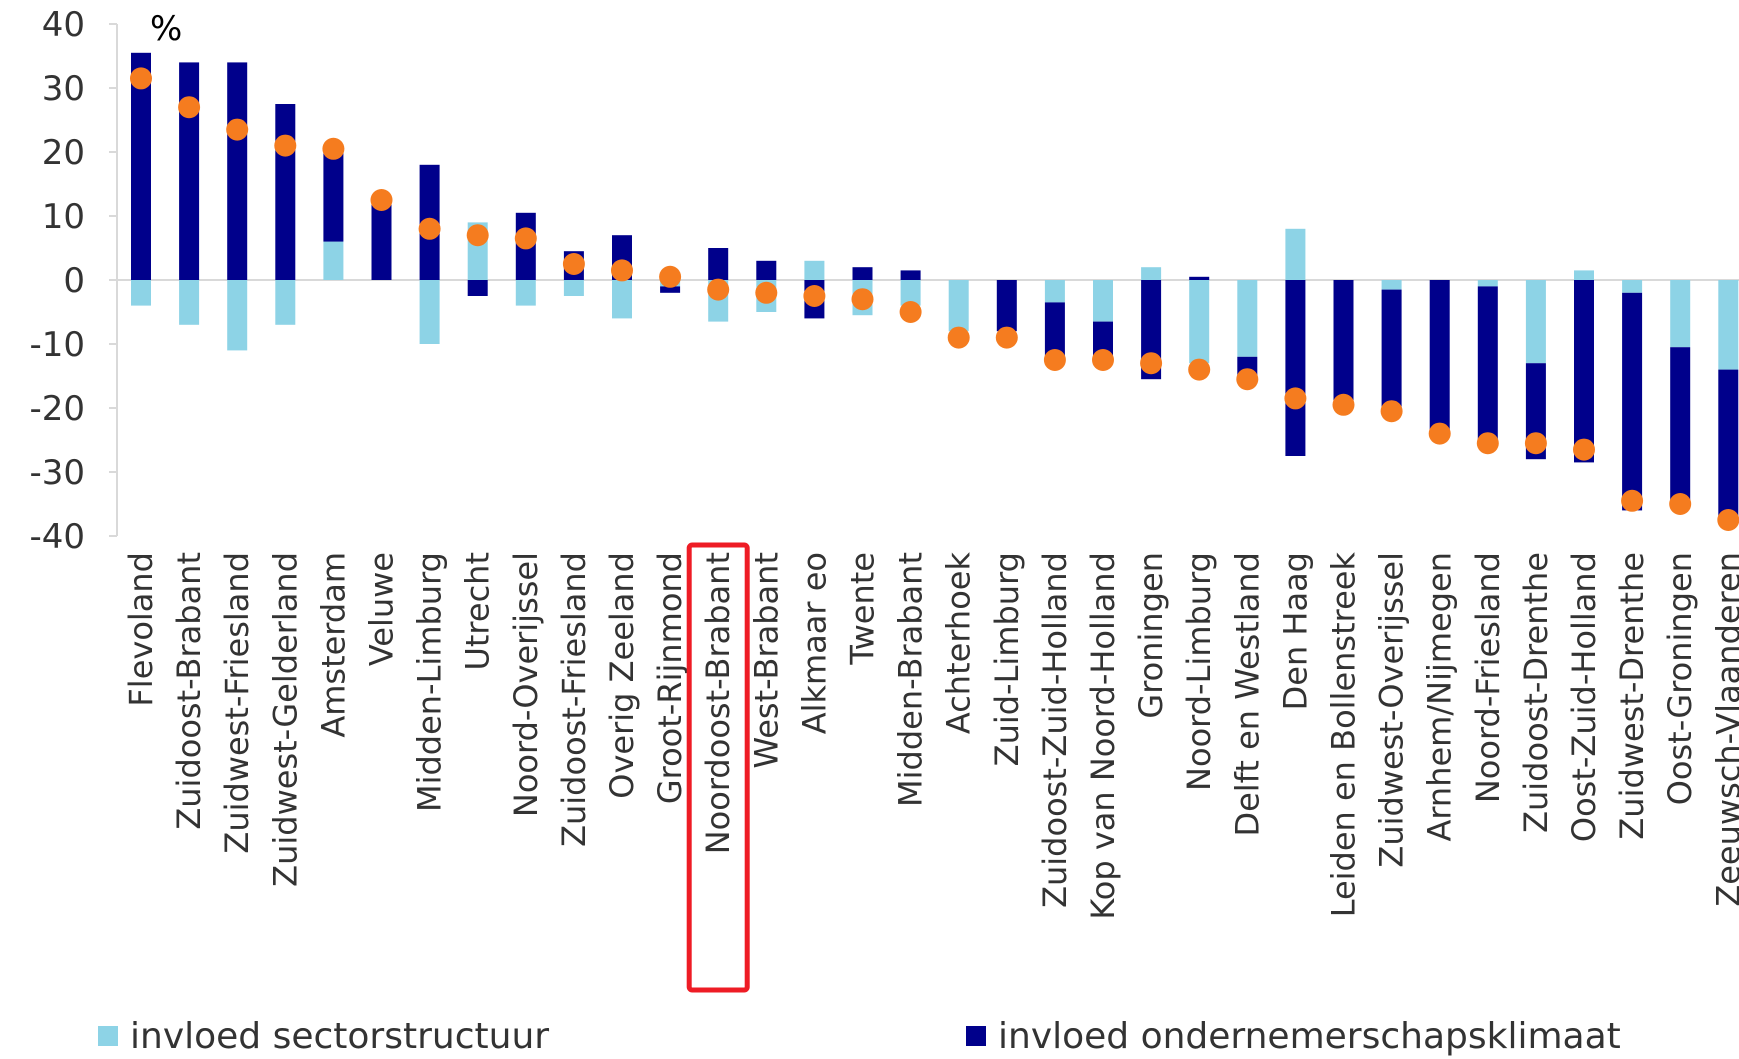 The image size is (1739, 1059). What do you see at coordinates (57, 537) in the screenshot?
I see `y-tick-label: -40` at bounding box center [57, 537].